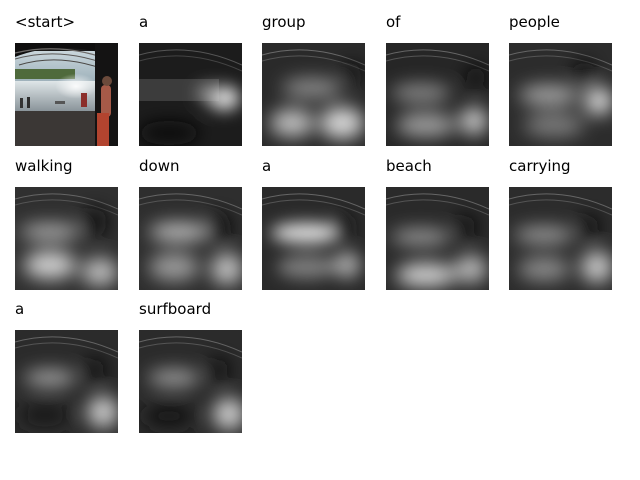 Image resolution: width=640 pixels, height=480 pixels. What do you see at coordinates (66, 94) in the screenshot?
I see `original-photo` at bounding box center [66, 94].